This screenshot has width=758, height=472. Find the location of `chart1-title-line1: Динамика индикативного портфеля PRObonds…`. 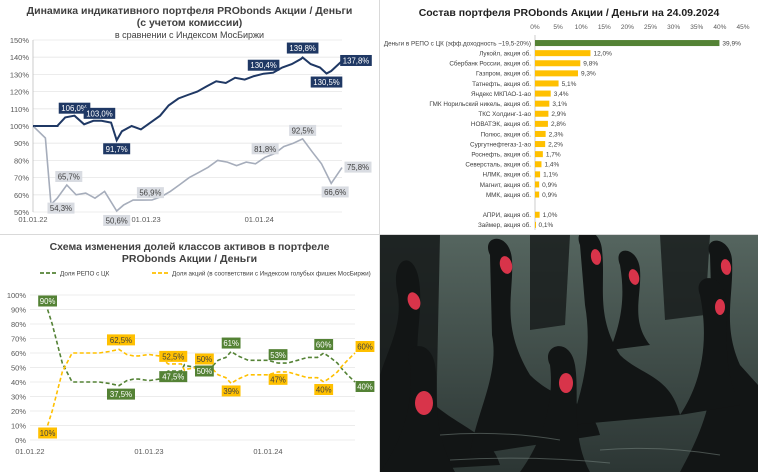

chart1-title-line1: Динамика индикативного портфеля PRObonds… is located at coordinates (189, 11).